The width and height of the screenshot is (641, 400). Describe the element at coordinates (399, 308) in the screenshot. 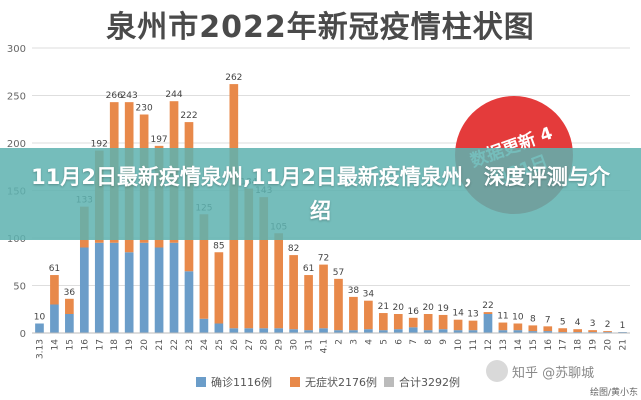

I see `bar-total-label: 20` at that location.